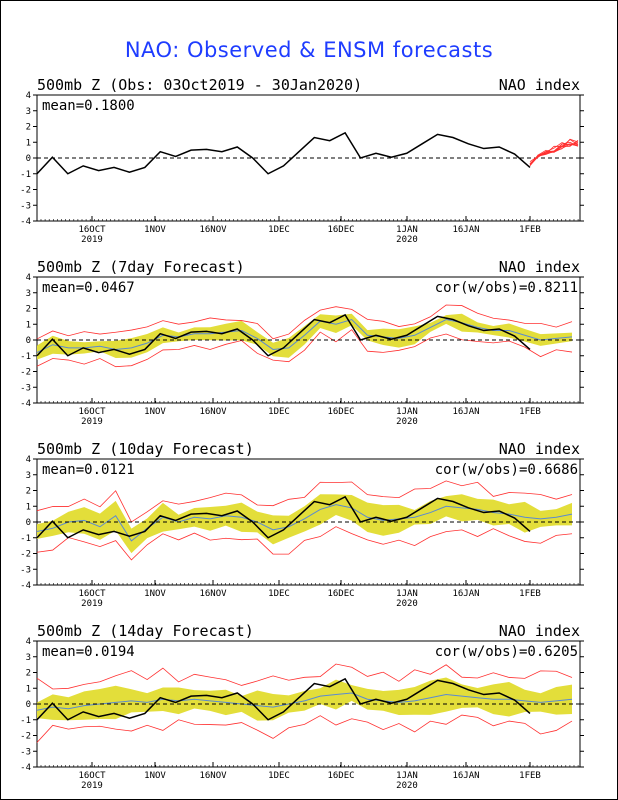 This screenshot has width=618, height=800. What do you see at coordinates (145, 449) in the screenshot?
I see `panel-title: 500mb Z (10day Forecast)` at bounding box center [145, 449].